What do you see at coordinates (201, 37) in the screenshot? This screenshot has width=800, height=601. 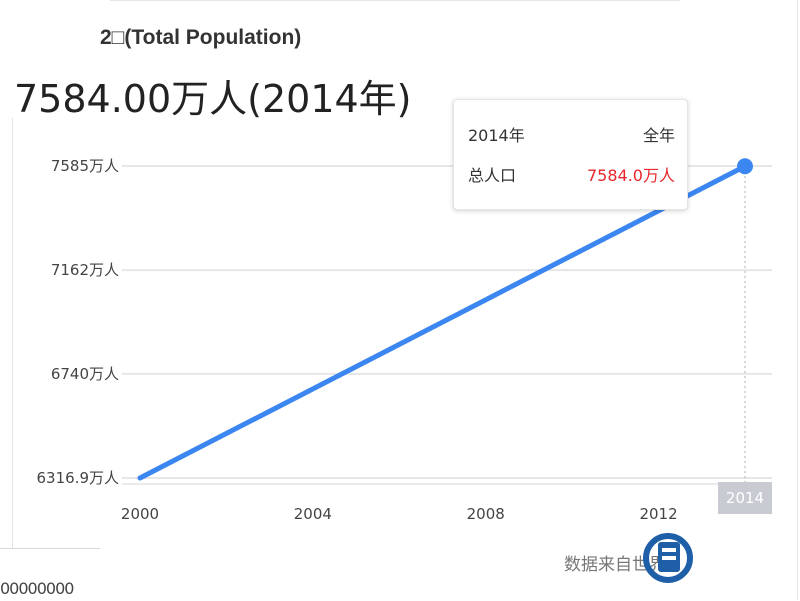 I see `page-title: 2□(Total Population)` at bounding box center [201, 37].